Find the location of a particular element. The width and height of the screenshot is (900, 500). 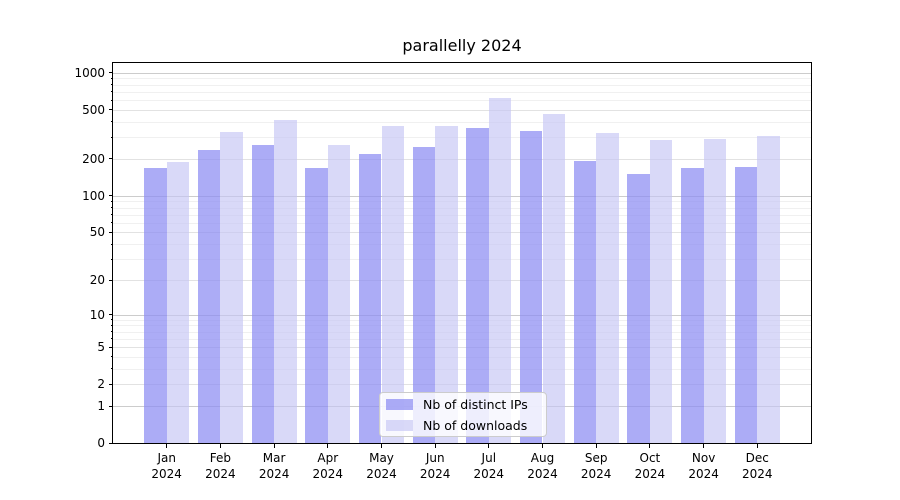

bar-distinct-ips-dec is located at coordinates (746, 305).